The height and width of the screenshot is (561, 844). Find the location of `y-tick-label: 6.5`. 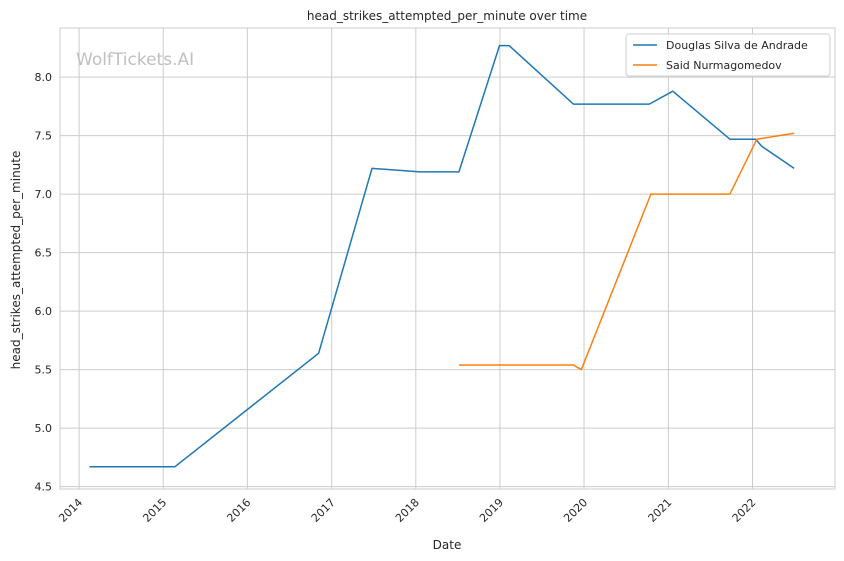

y-tick-label: 6.5 is located at coordinates (44, 253).